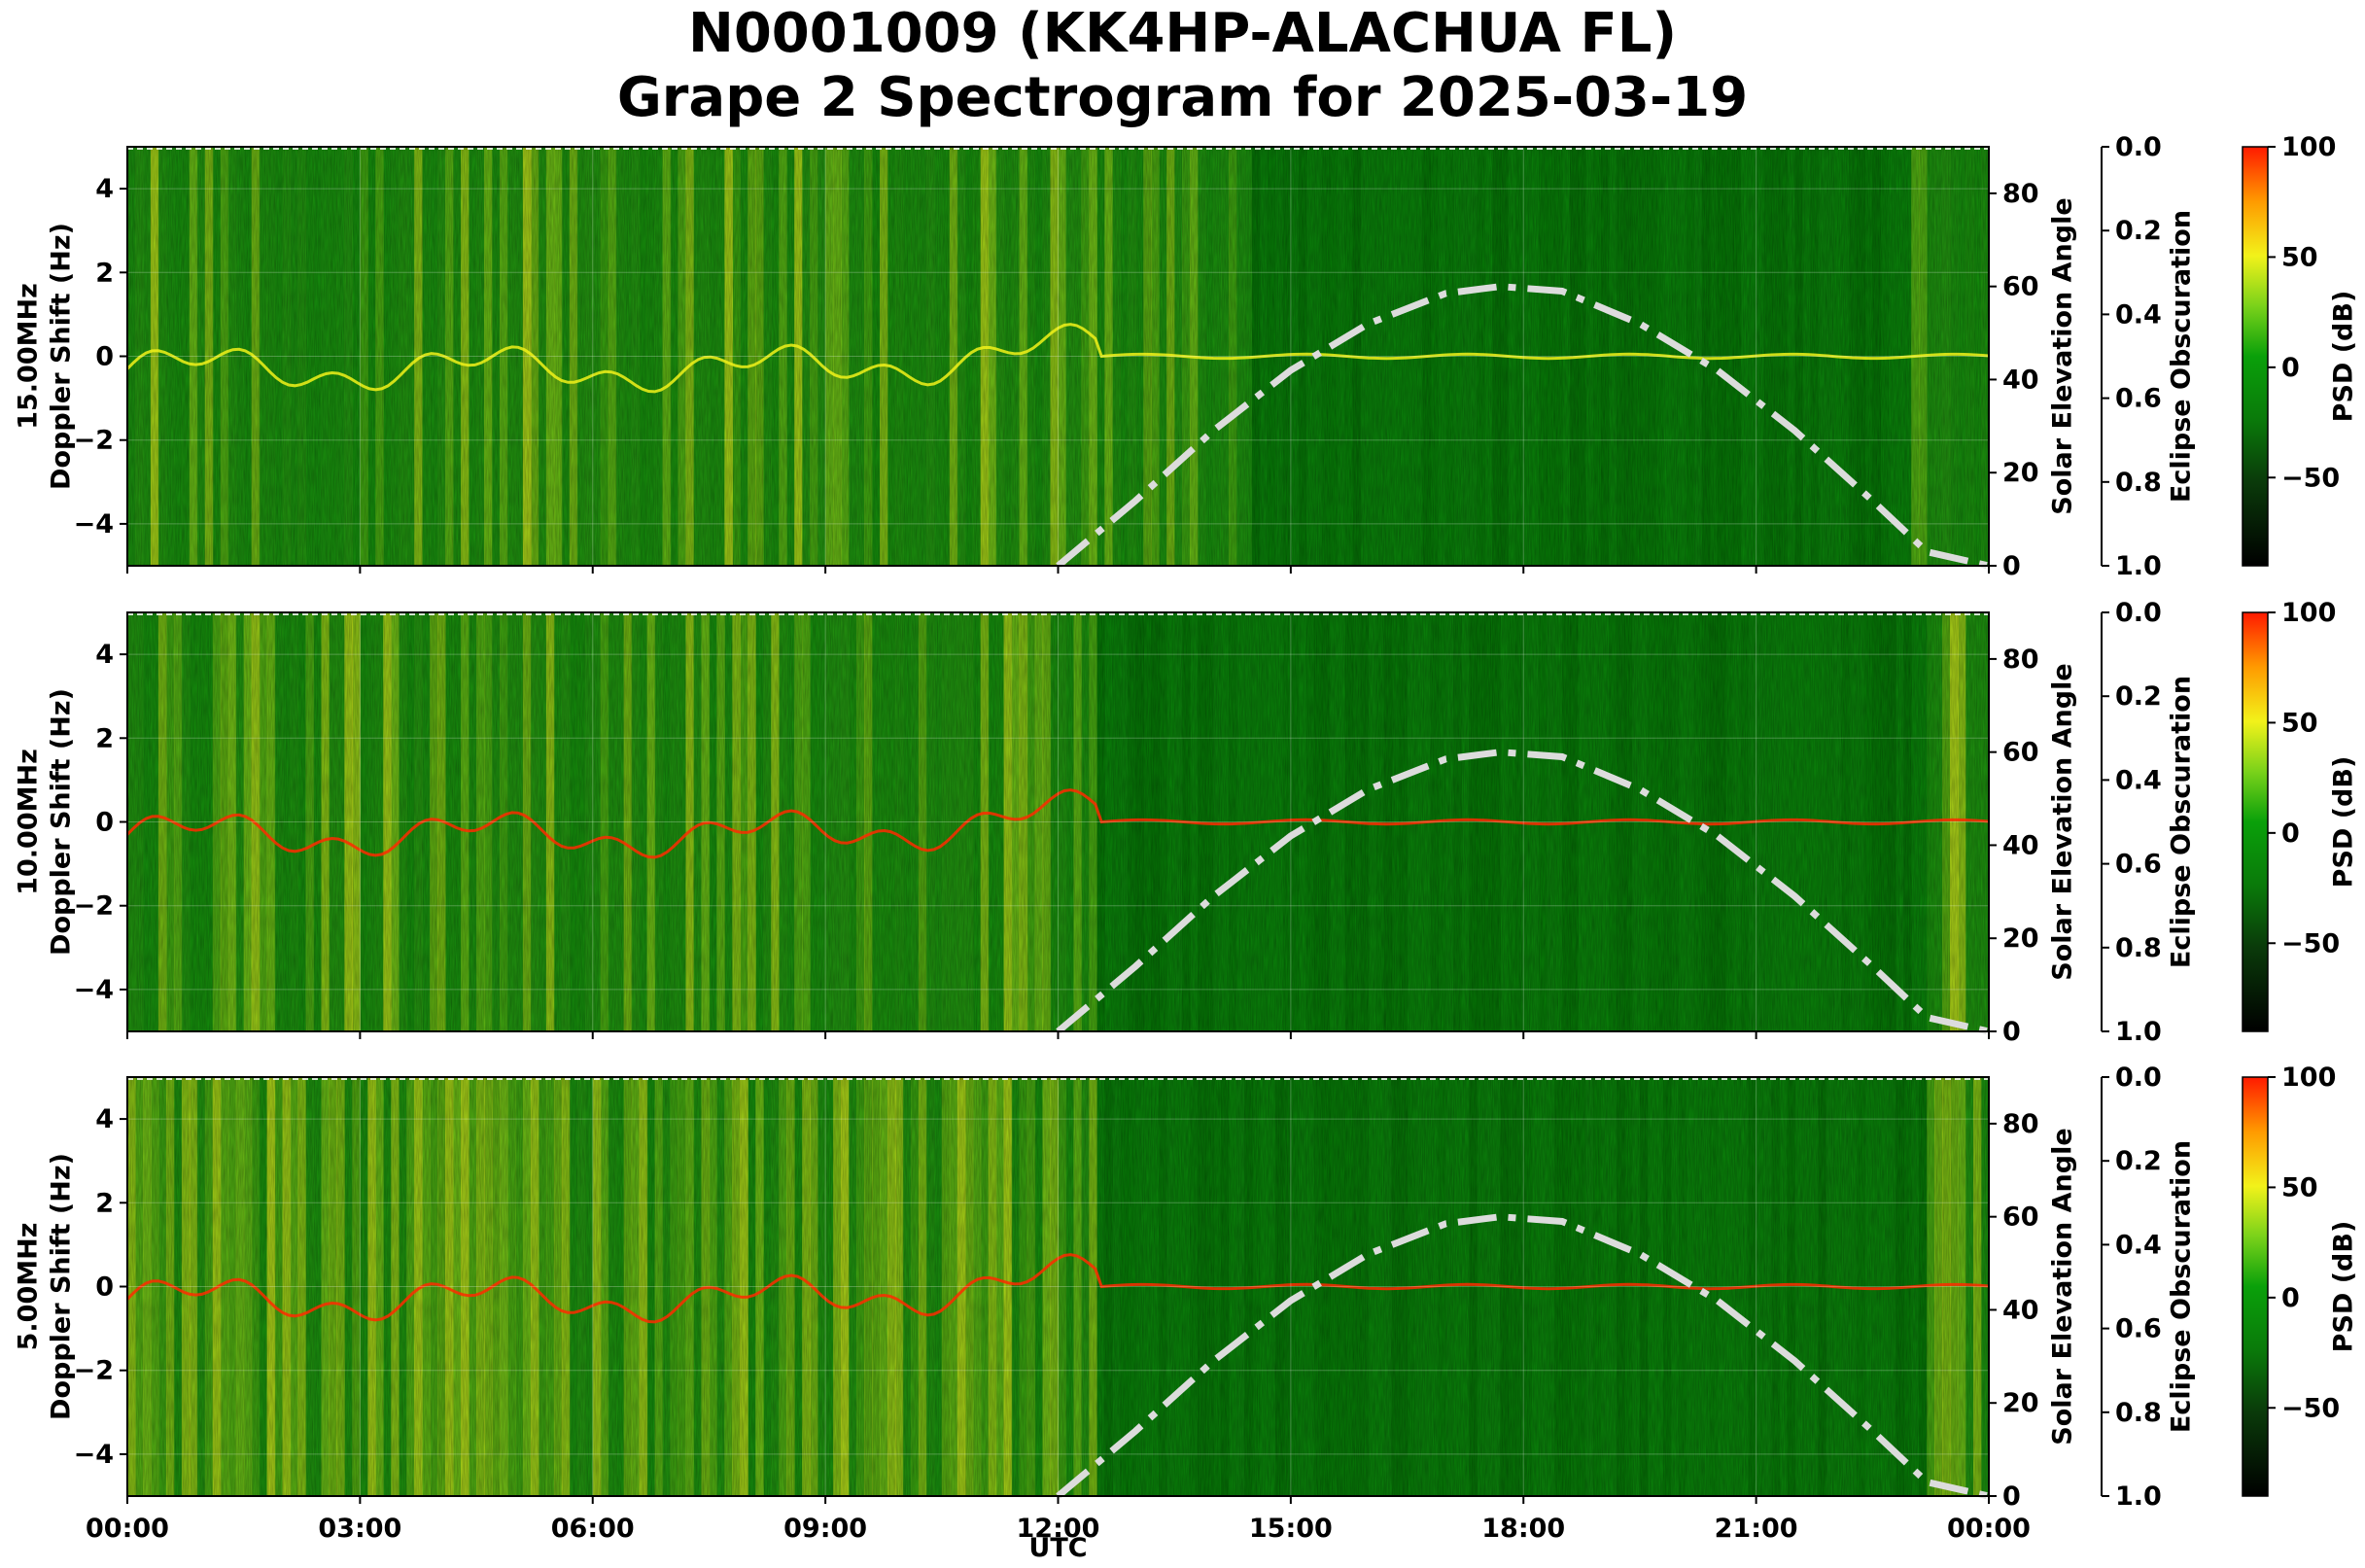 Image resolution: width=2365 pixels, height=1568 pixels. I want to click on x-tick-label: 12:00, so click(1058, 1529).